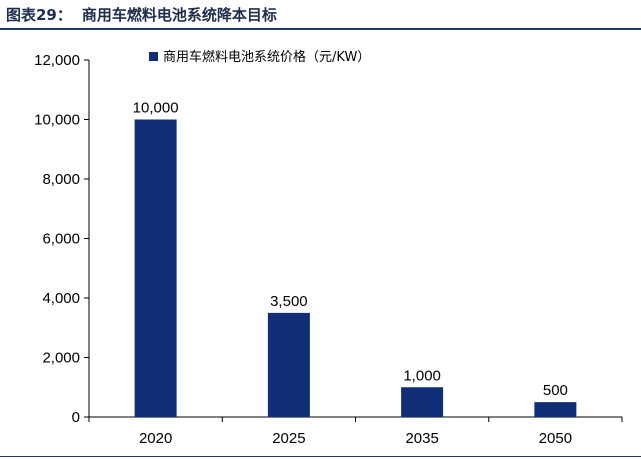 The height and width of the screenshot is (460, 641). What do you see at coordinates (61, 358) in the screenshot?
I see `y-tick-label: 2,000` at bounding box center [61, 358].